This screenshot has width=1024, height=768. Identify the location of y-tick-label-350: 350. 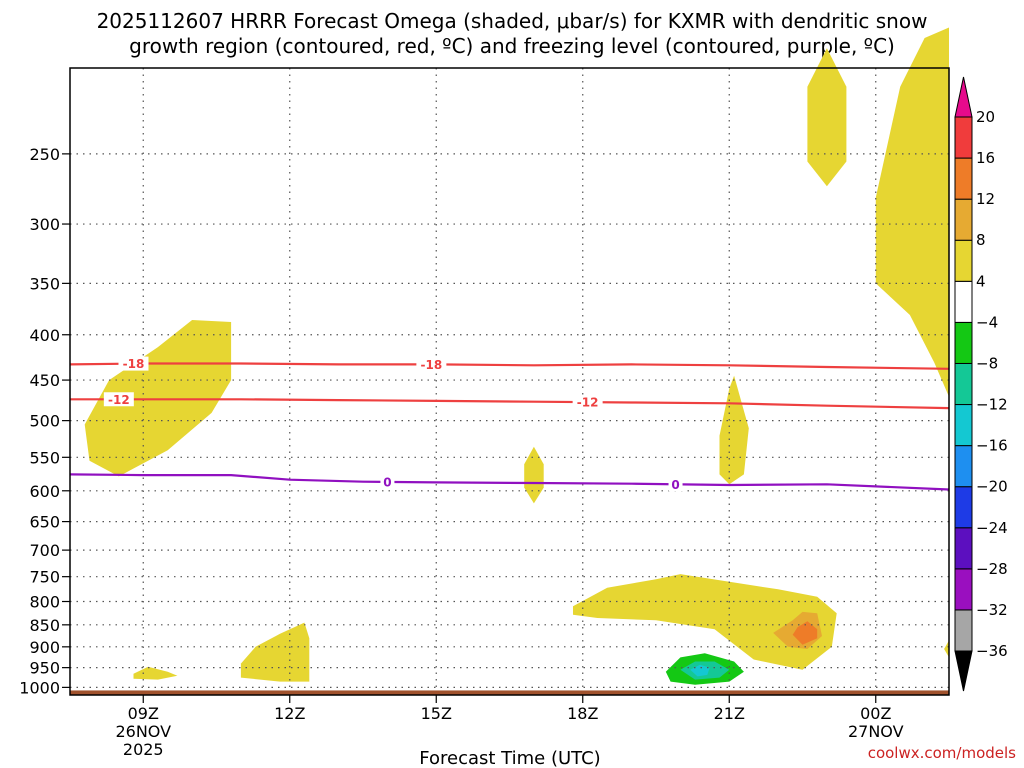
(44, 283).